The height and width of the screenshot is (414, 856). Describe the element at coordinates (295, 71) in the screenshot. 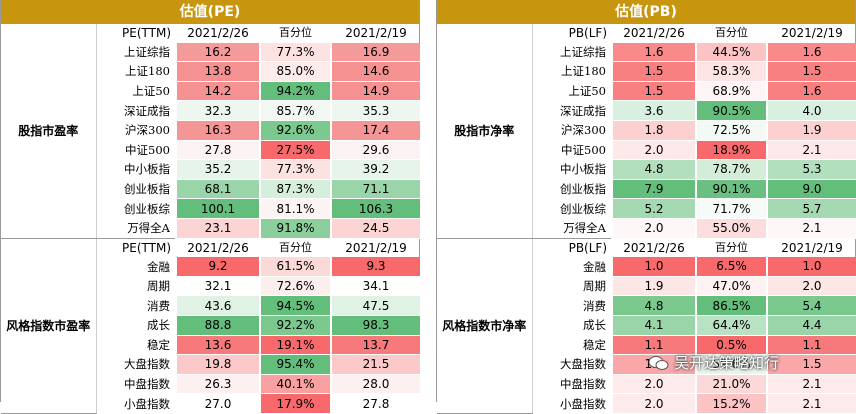

I see `percentile-value: 85.0%` at that location.